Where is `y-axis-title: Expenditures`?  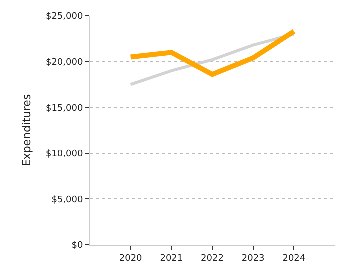
y-axis-title: Expenditures is located at coordinates (27, 130).